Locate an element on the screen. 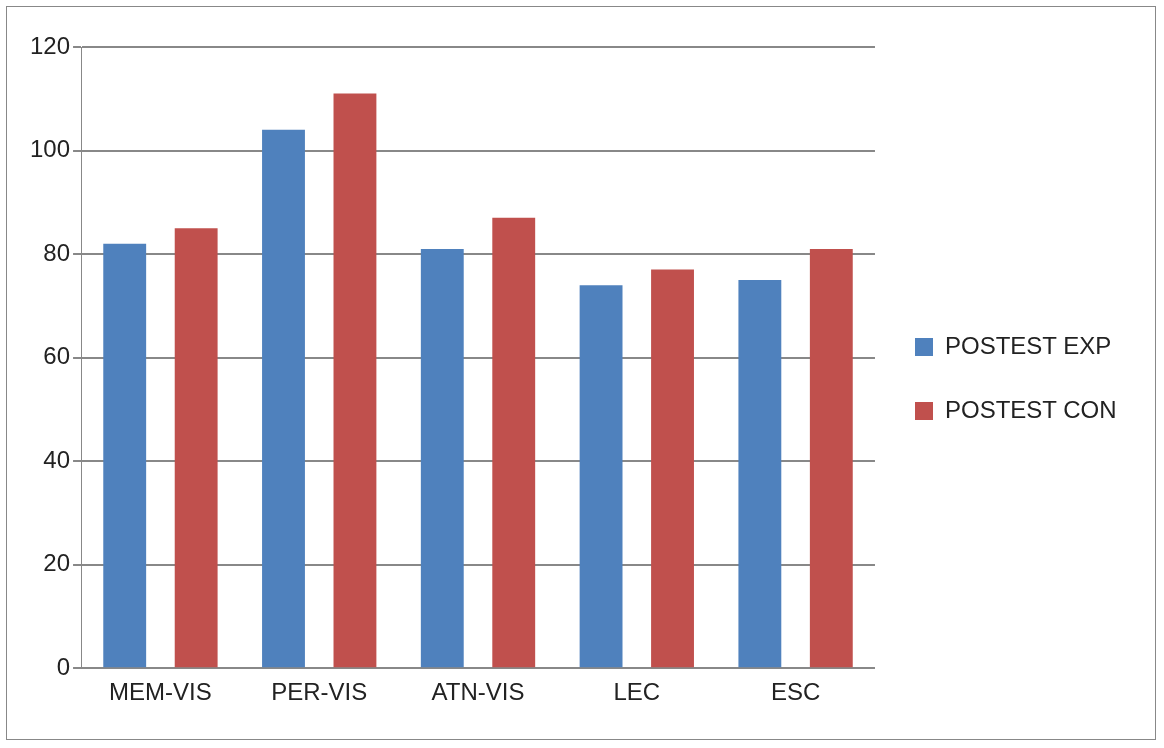  y-tick-label: 120 is located at coordinates (50, 45).